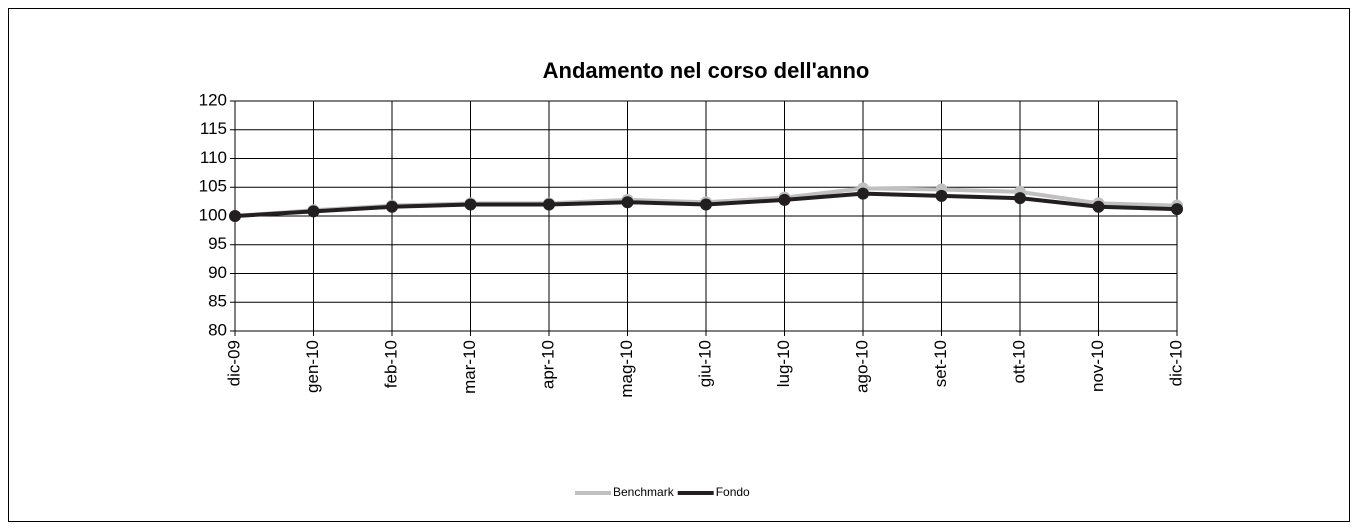  Describe the element at coordinates (706, 70) in the screenshot. I see `chart-title: Andamento nel corso dell'anno` at that location.